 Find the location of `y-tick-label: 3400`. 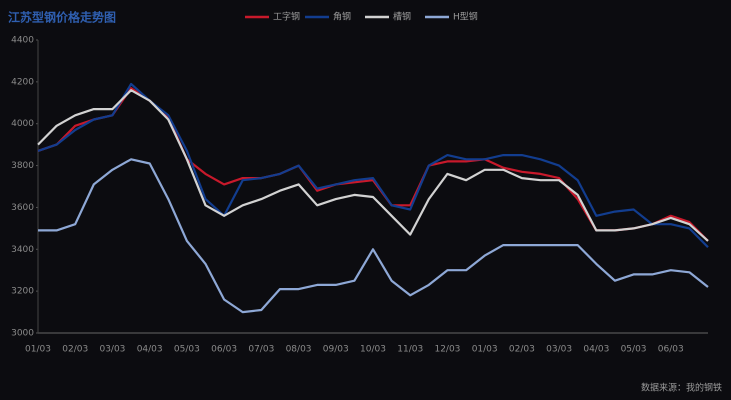

y-tick-label: 3400 is located at coordinates (22, 250).